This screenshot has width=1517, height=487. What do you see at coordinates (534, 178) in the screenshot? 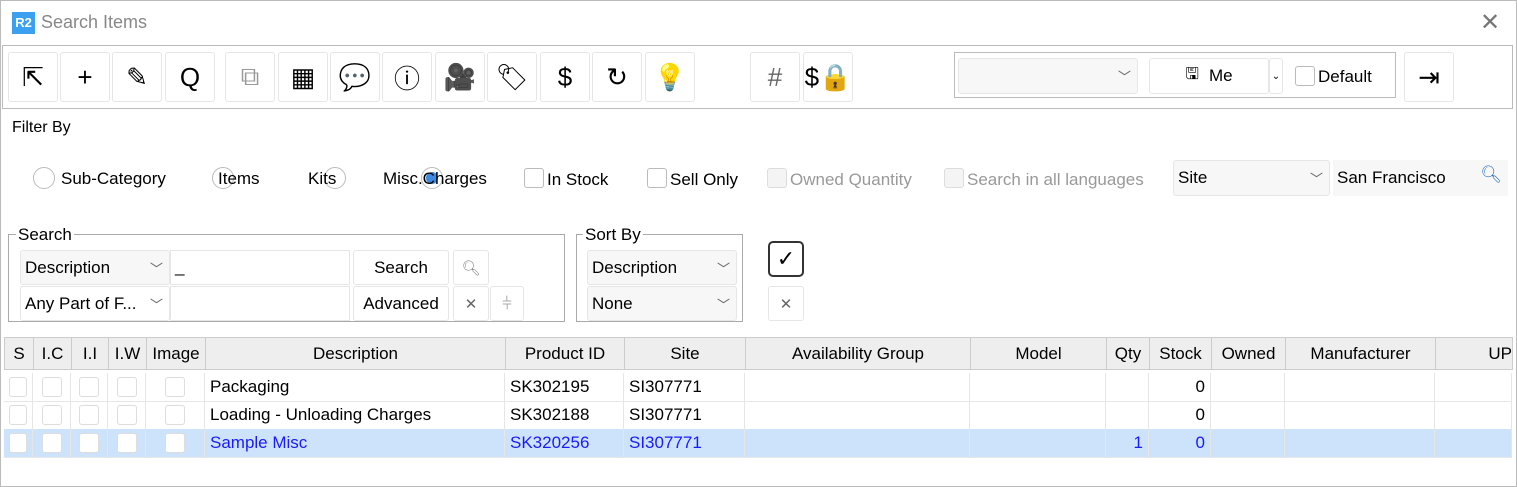
I see `checkbox-in-stock` at bounding box center [534, 178].